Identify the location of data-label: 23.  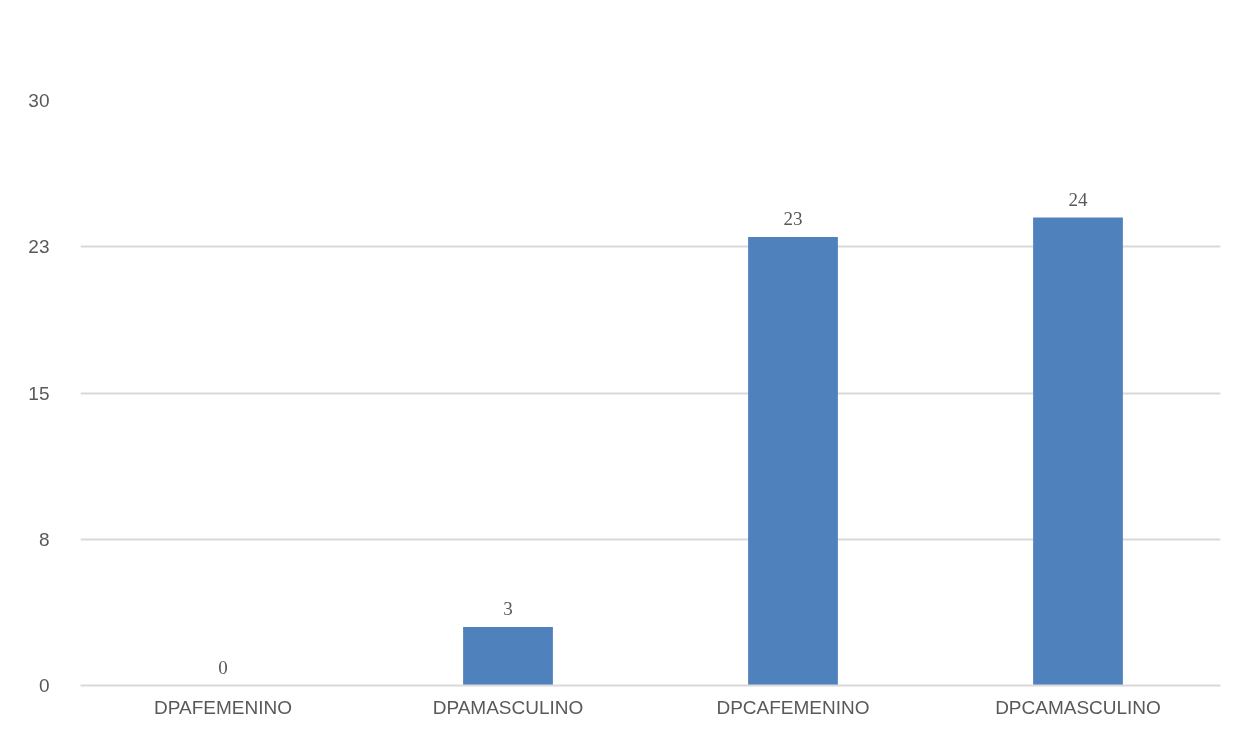
(793, 218).